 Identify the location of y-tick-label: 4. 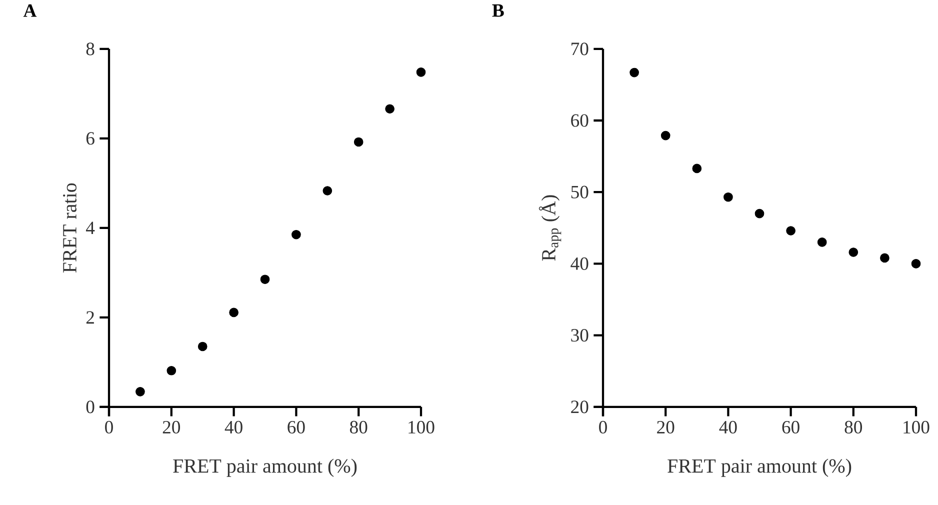
(90, 228).